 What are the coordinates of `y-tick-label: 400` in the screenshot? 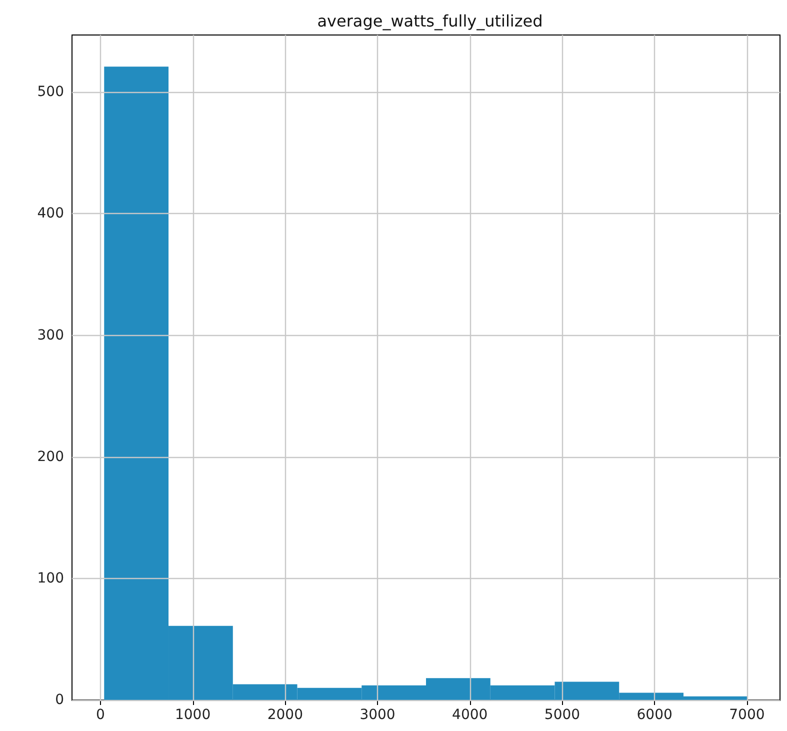 It's located at (50, 214).